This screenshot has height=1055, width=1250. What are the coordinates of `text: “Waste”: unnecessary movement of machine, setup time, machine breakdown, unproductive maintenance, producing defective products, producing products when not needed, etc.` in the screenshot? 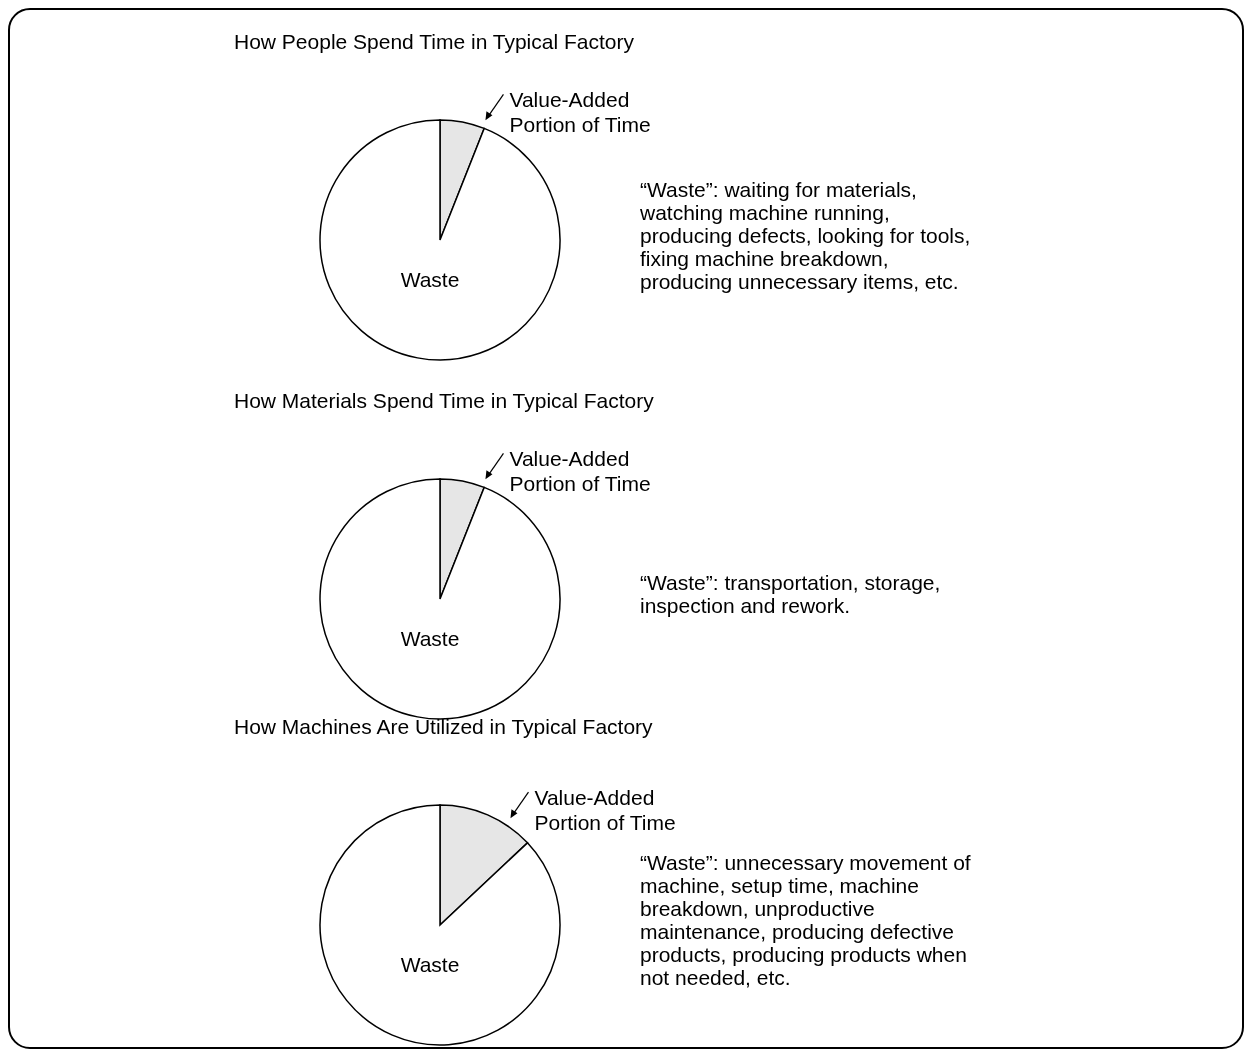 It's located at (806, 920).